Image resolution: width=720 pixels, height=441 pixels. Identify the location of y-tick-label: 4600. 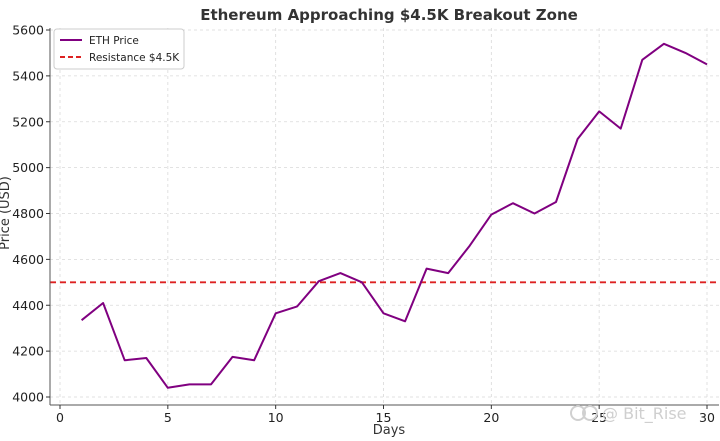
(28, 259).